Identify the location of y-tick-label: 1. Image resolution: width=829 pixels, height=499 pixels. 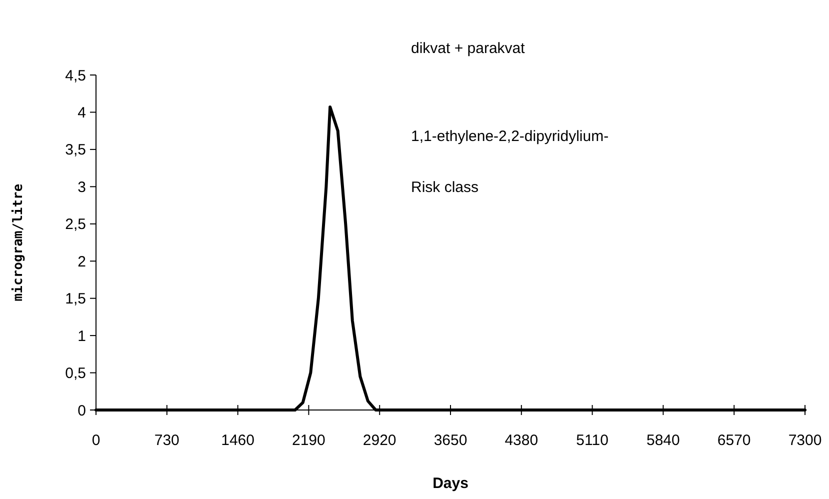
(82, 336).